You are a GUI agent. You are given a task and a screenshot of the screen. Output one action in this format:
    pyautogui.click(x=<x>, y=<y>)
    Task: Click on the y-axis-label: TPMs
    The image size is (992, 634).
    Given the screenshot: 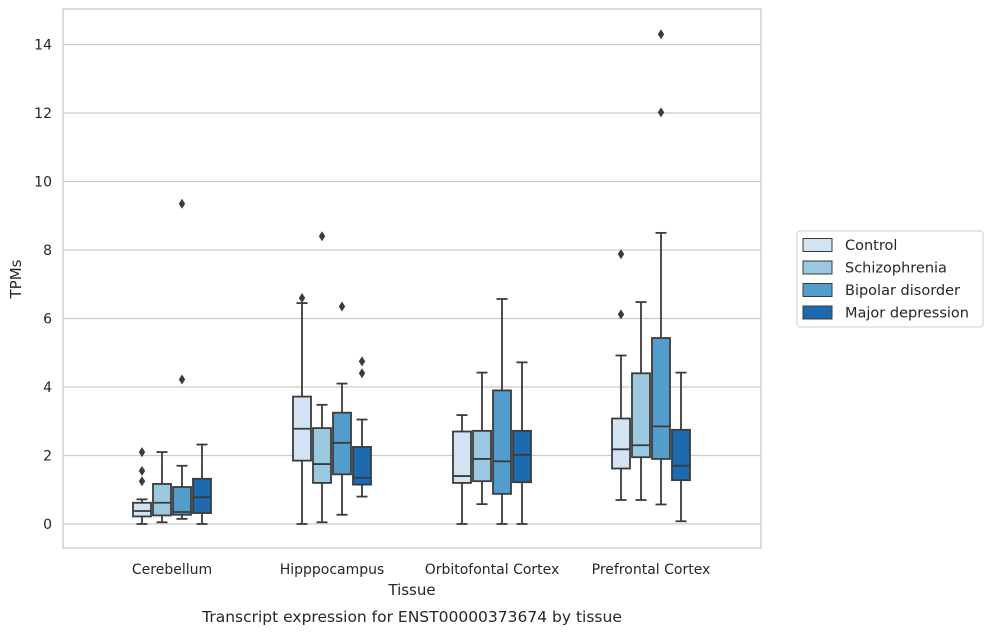 What is the action you would take?
    pyautogui.click(x=16, y=279)
    